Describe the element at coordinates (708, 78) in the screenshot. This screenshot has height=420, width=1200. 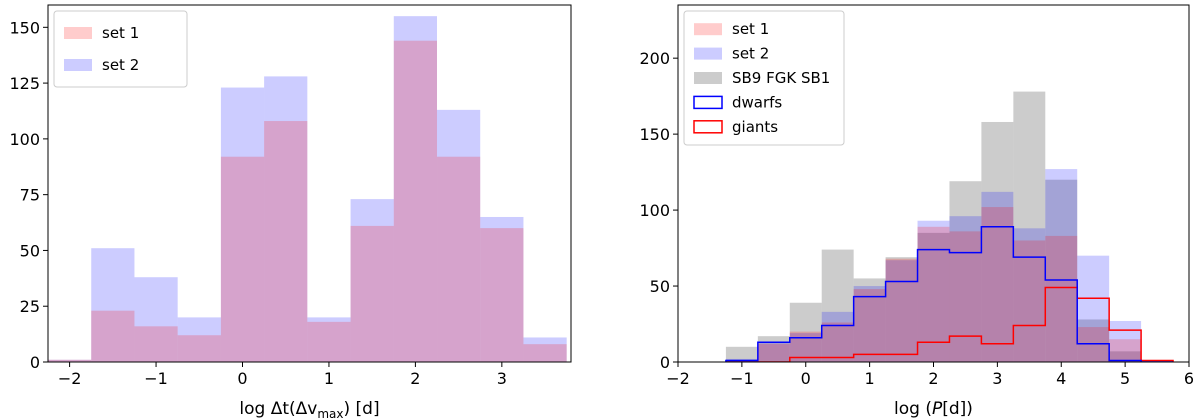
I see `legend-swatch-sb9-fgk-sb1` at that location.